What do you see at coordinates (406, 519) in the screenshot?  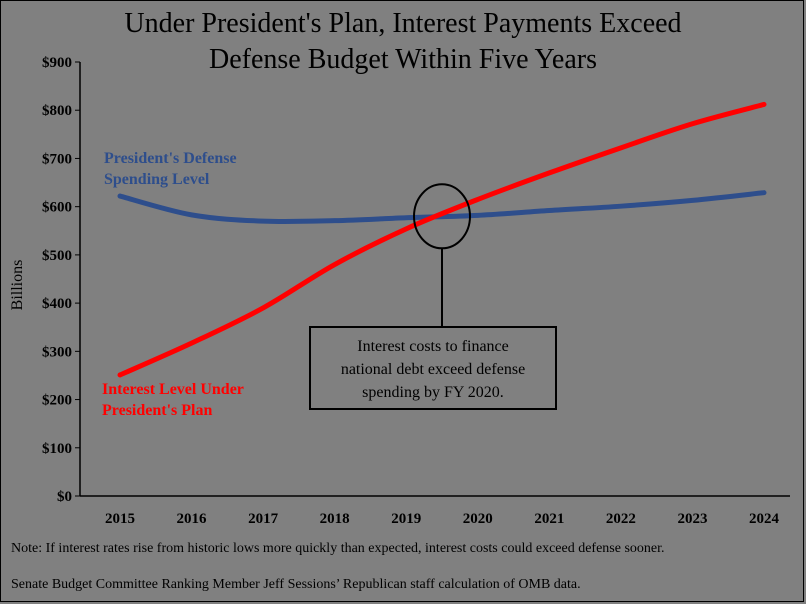 I see `x-tick-label: 2019` at bounding box center [406, 519].